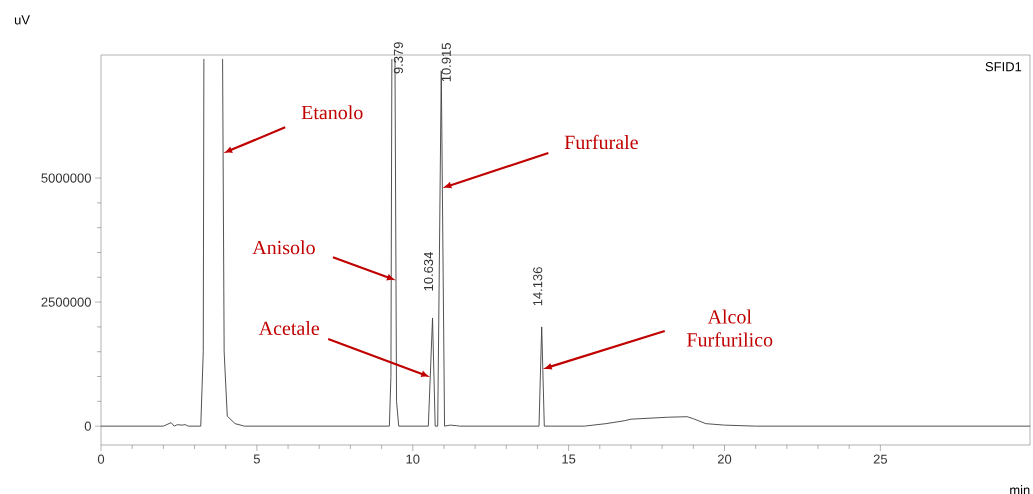  I want to click on x-tick-label: 15, so click(569, 459).